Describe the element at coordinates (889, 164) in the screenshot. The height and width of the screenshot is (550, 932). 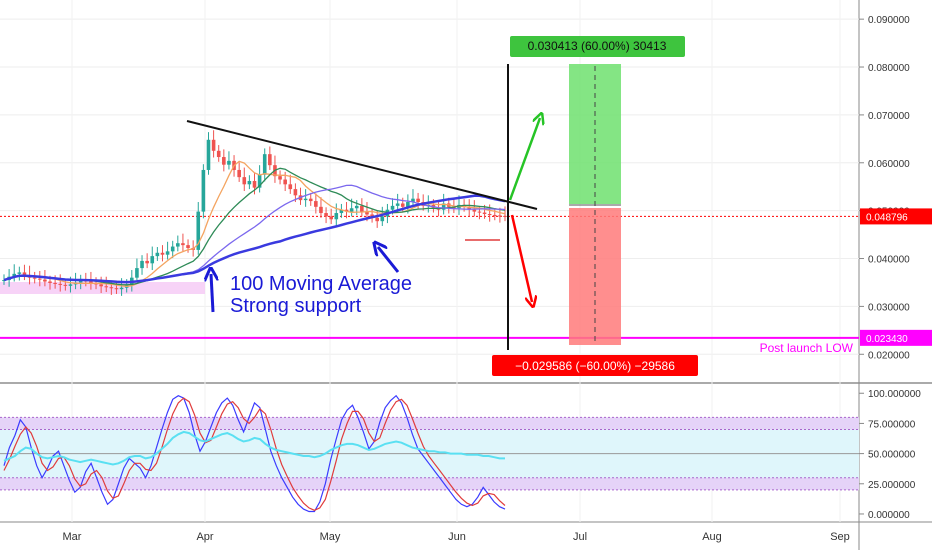
I see `price-tick-label: 0.060000` at that location.